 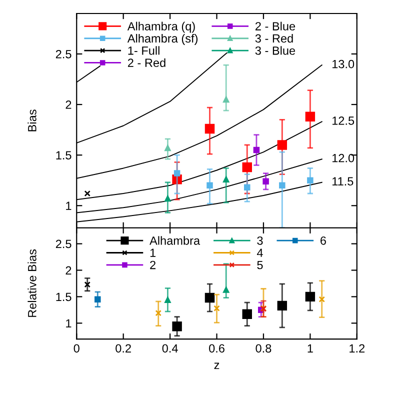 What do you see at coordinates (259, 252) in the screenshot?
I see `legend-label: 4` at bounding box center [259, 252].